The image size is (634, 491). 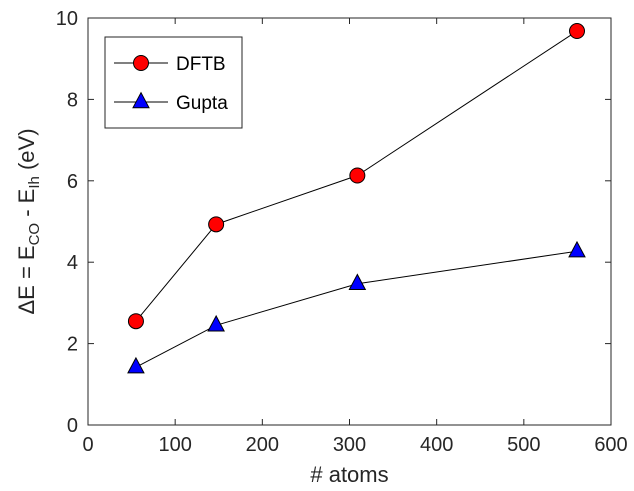 What do you see at coordinates (141, 100) in the screenshot?
I see `legend-marker-gupta` at bounding box center [141, 100].